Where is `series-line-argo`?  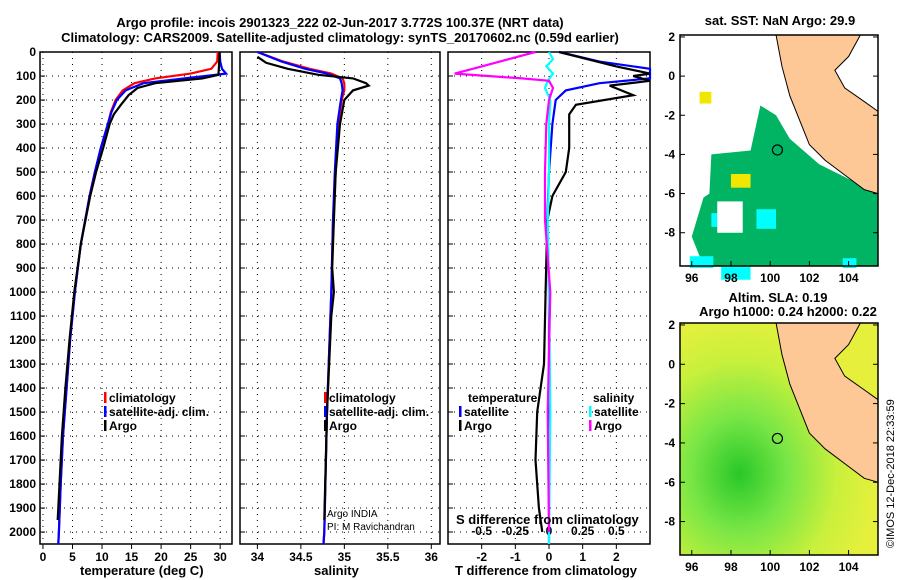
series-line-argo is located at coordinates (138, 286).